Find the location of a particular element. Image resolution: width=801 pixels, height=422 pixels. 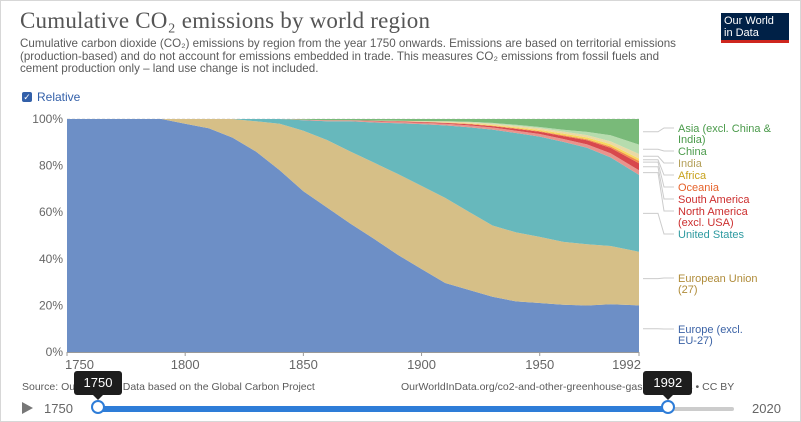

legend-label: Oceania is located at coordinates (699, 188).